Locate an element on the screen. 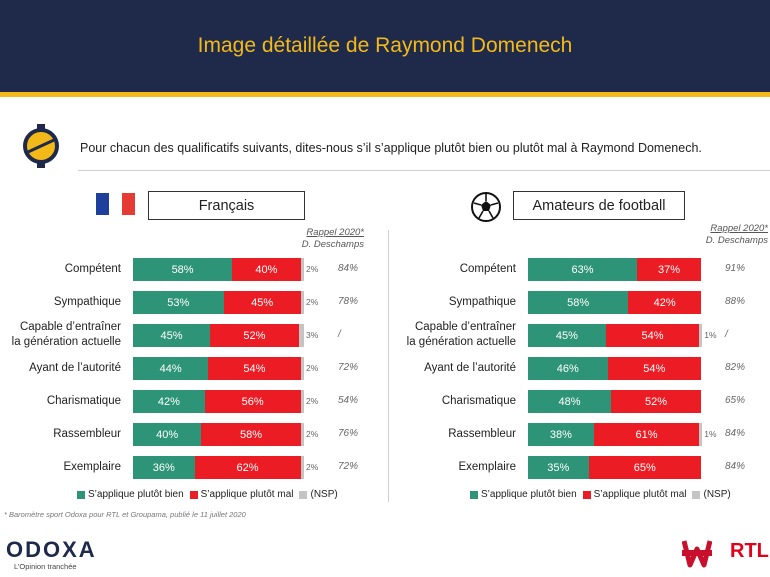  bar-value-label: 53% is located at coordinates (178, 302).